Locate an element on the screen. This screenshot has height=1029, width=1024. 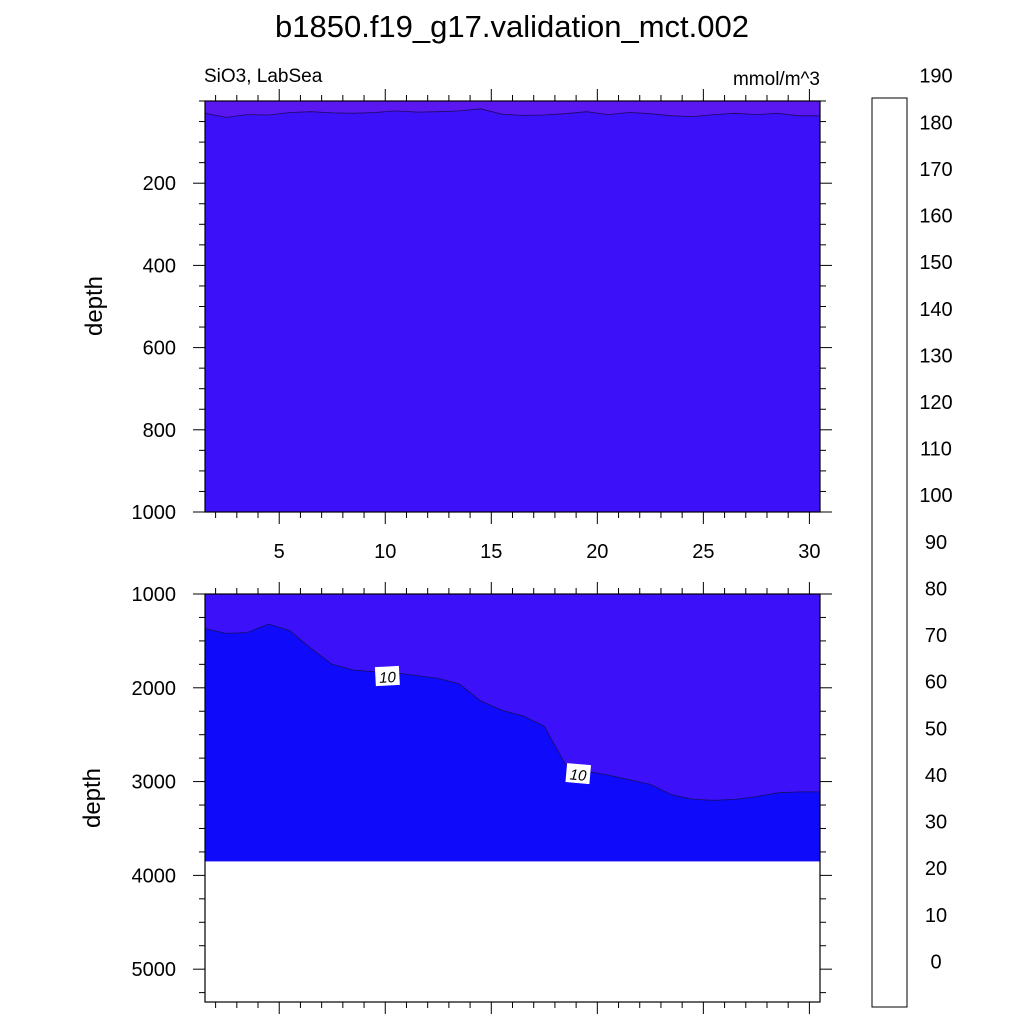
colorbar-tick-label: 20 is located at coordinates (936, 869).